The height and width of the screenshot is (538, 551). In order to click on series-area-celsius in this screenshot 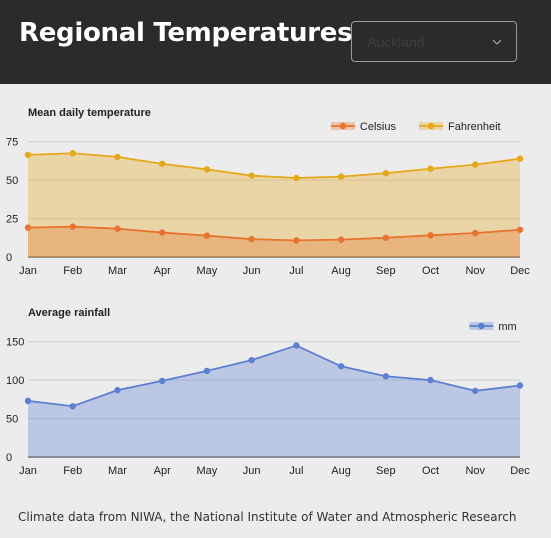, I will do `click(274, 241)`.